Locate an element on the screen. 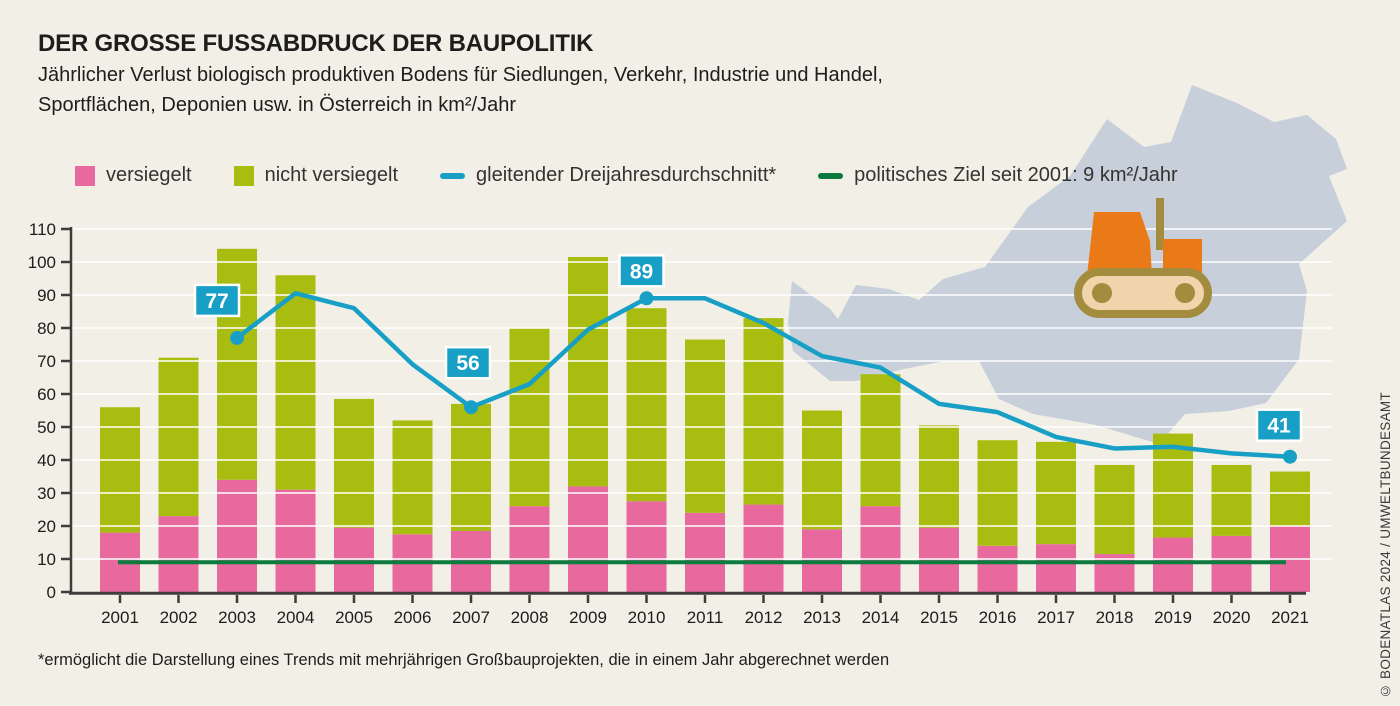 The image size is (1400, 706). y-tick-label-90: 90 is located at coordinates (46, 295).